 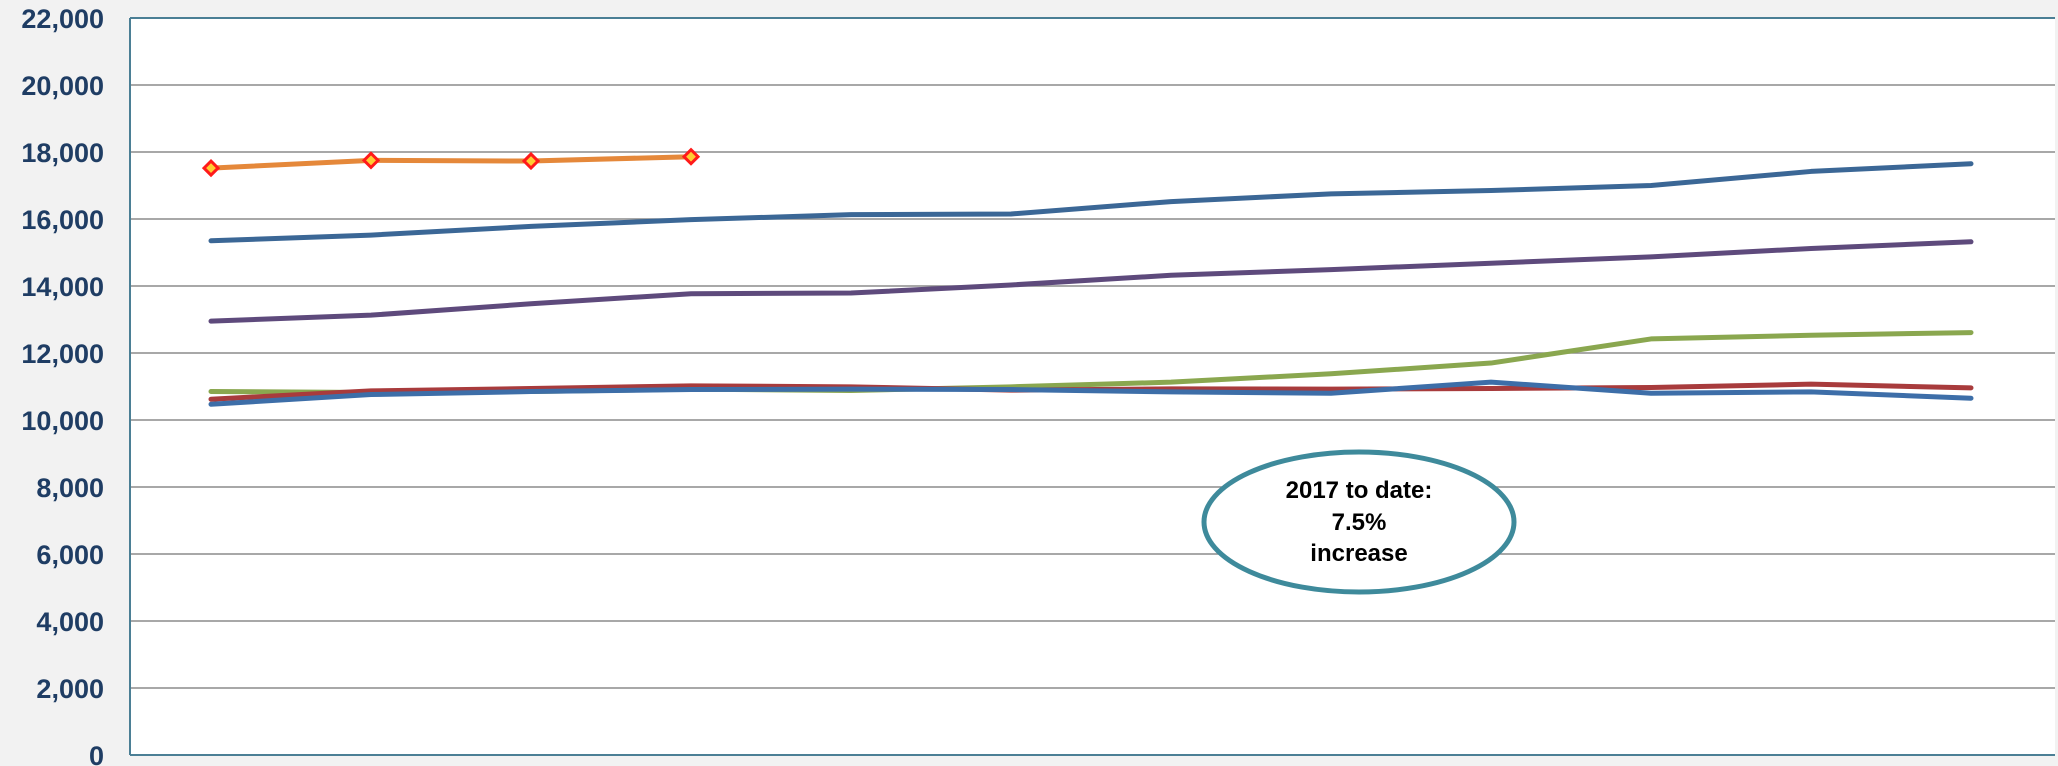 I want to click on y-tick-label: 4,000, so click(x=70, y=622).